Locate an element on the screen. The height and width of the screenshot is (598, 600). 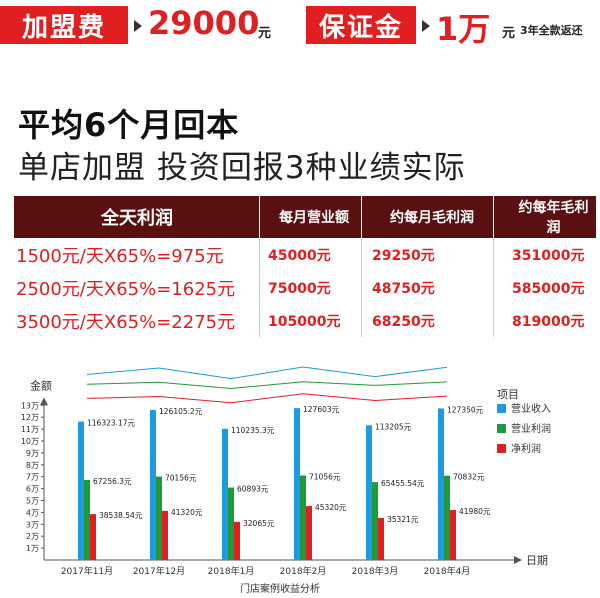
table-cell: 819000元 is located at coordinates (544, 320).